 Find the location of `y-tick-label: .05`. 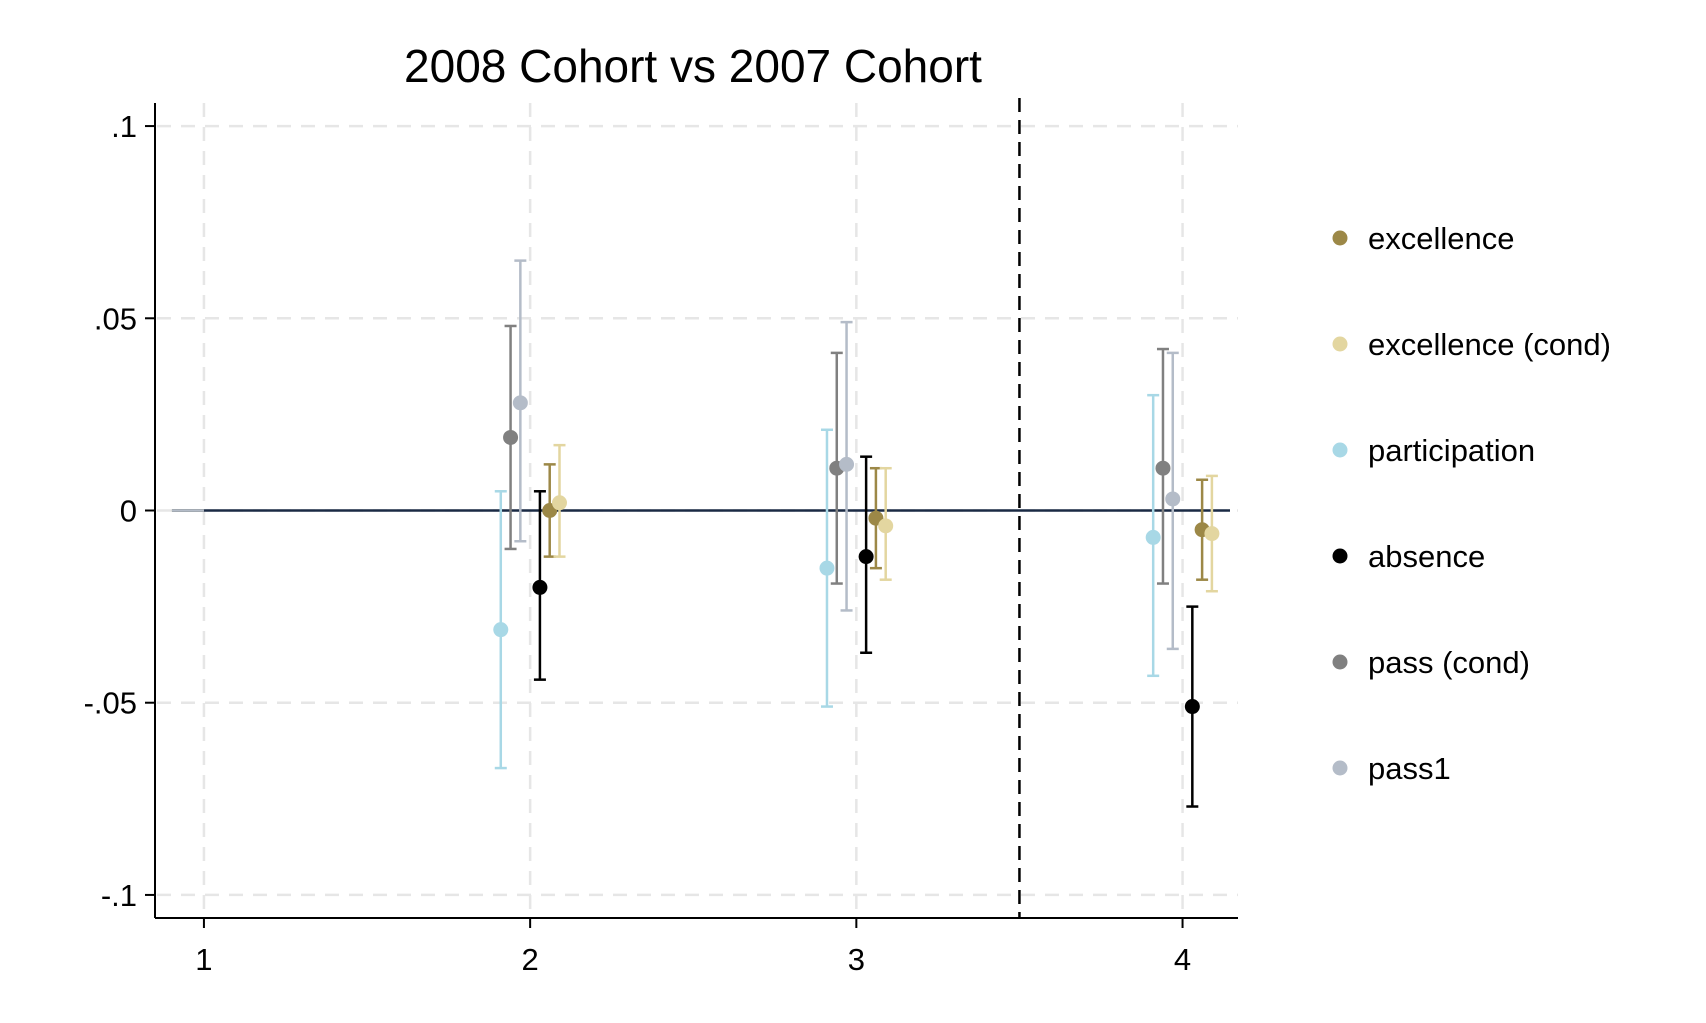

y-tick-label: .05 is located at coordinates (115, 318).